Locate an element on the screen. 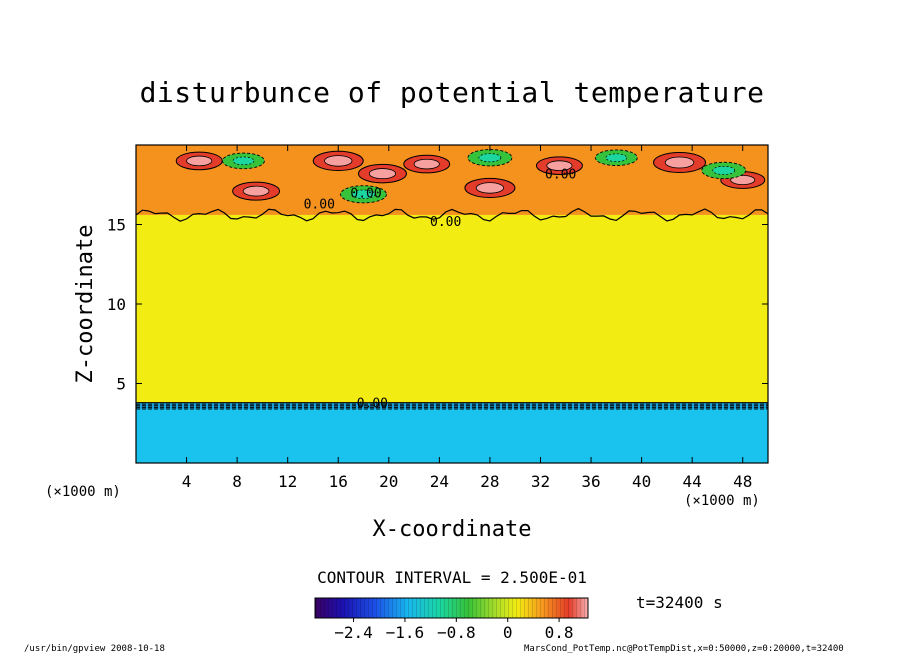 The image size is (904, 654). x-tick-label-12: 12 is located at coordinates (287, 481).